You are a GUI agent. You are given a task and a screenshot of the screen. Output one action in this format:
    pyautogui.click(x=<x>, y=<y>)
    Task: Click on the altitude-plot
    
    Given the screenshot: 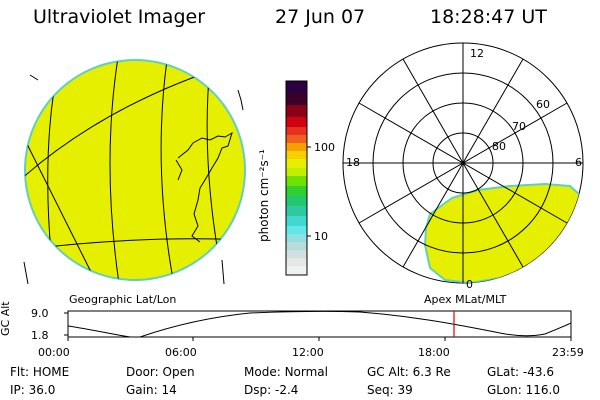 What is the action you would take?
    pyautogui.click(x=318, y=325)
    